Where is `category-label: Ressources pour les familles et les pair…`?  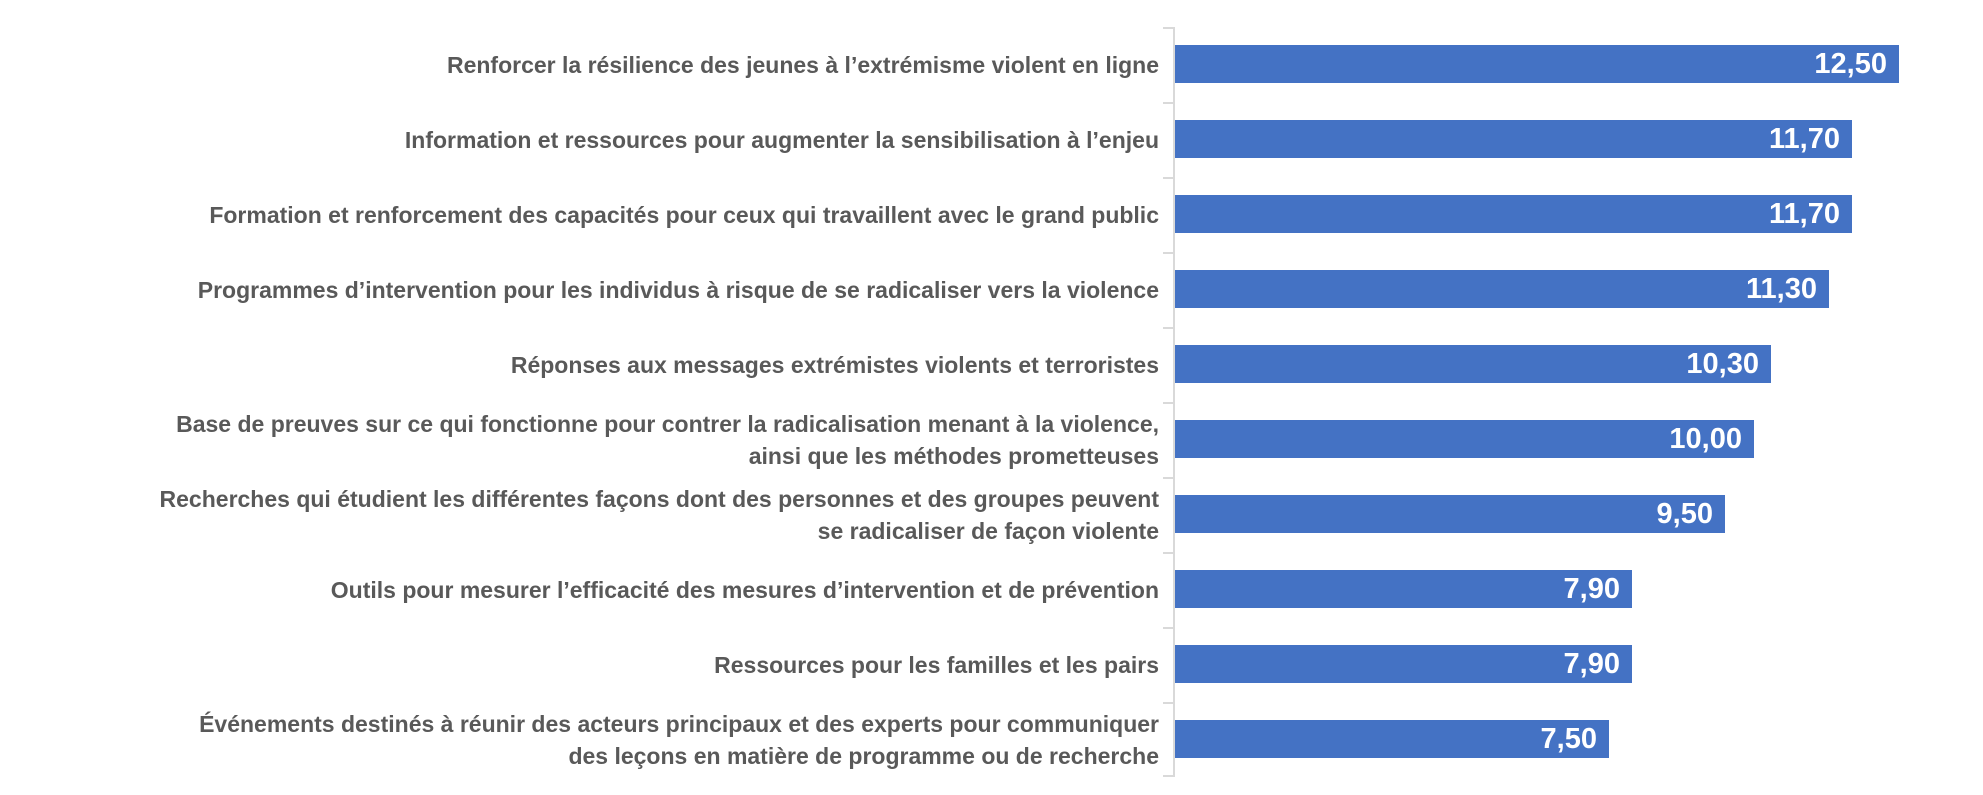 category-label: Ressources pour les familles et les pair… is located at coordinates (936, 664).